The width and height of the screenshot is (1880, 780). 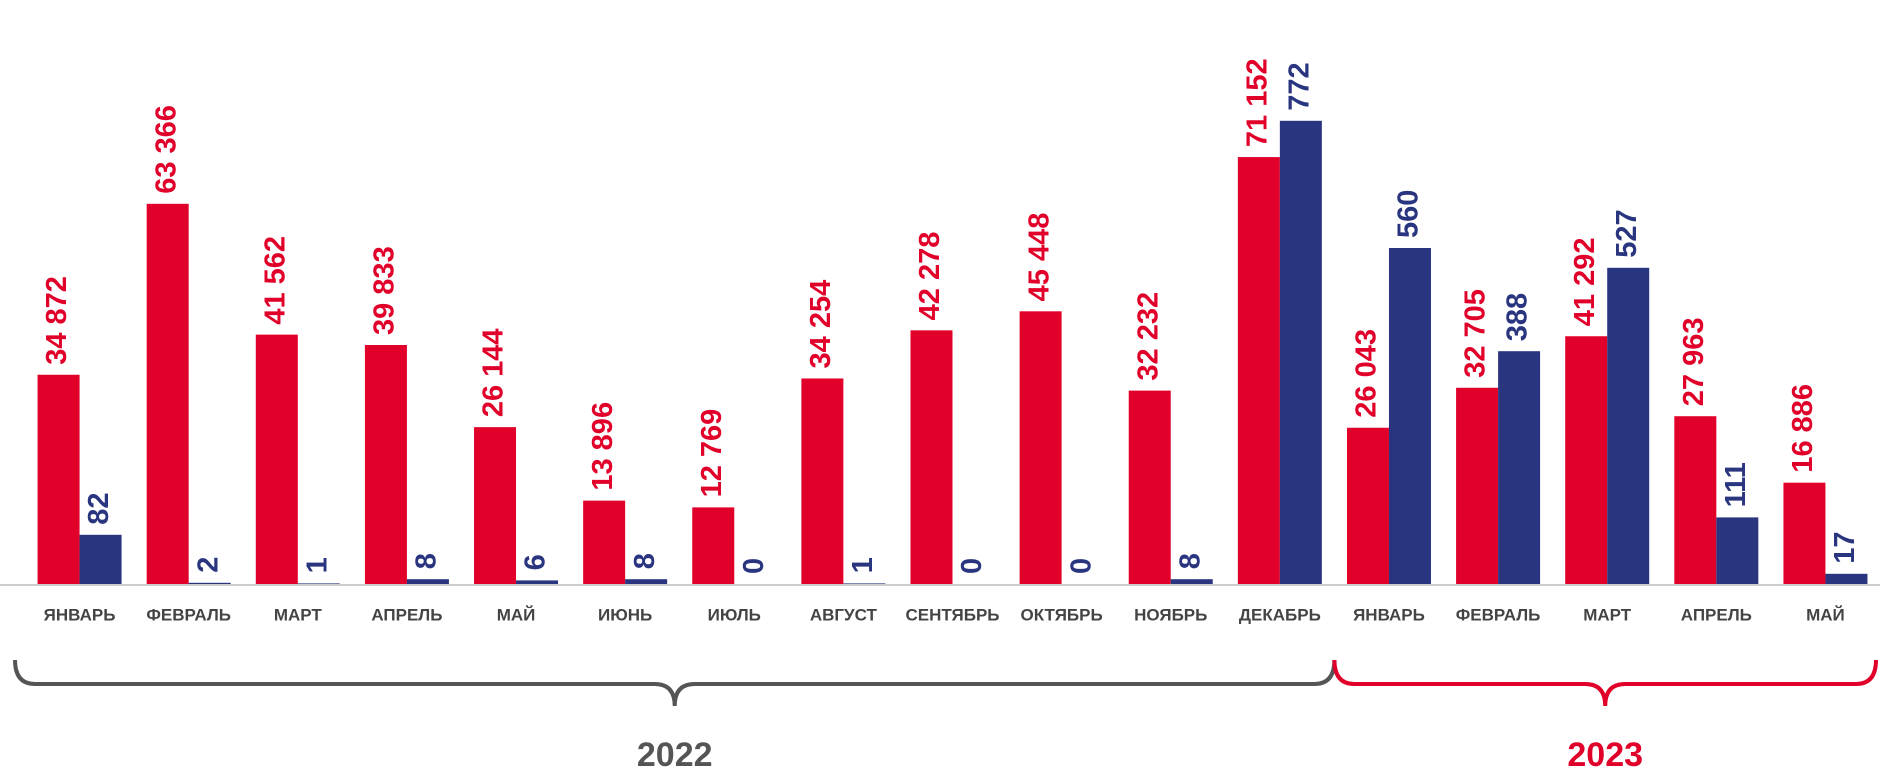 What do you see at coordinates (1605, 755) in the screenshot?
I see `year-label: 2023` at bounding box center [1605, 755].